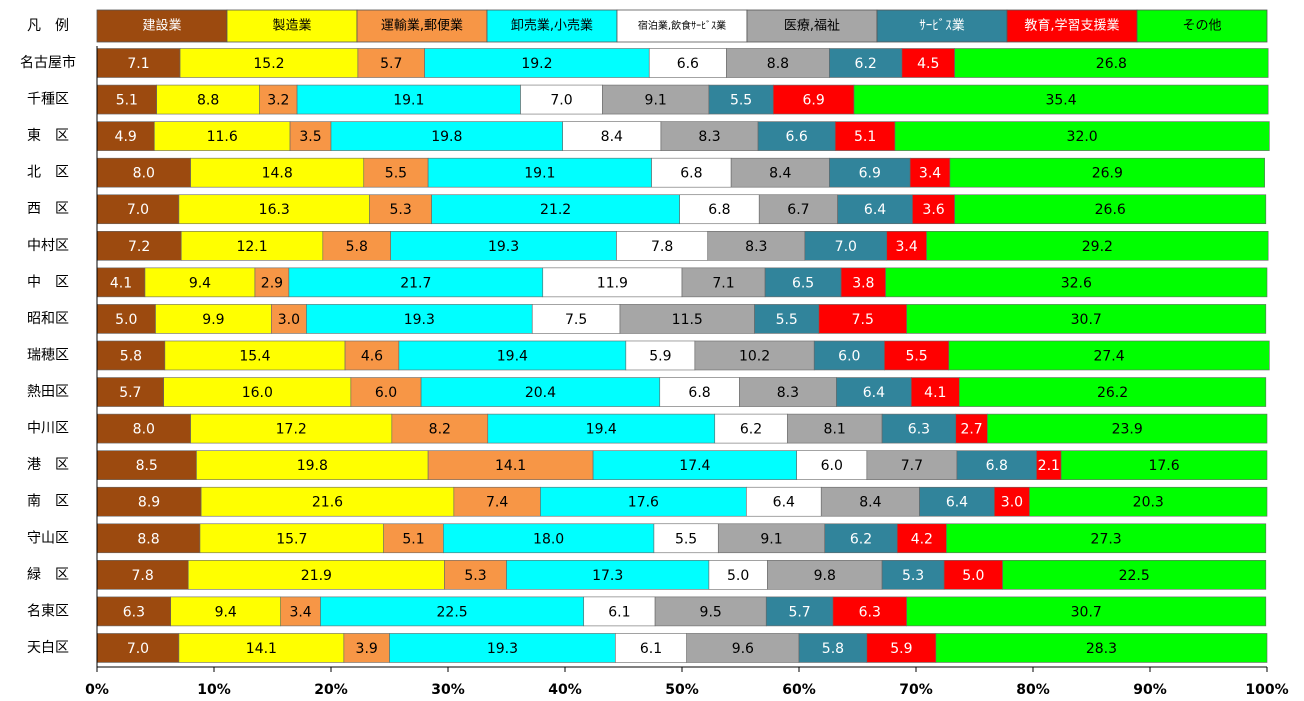 Image resolution: width=1304 pixels, height=701 pixels. Describe the element at coordinates (1106, 539) in the screenshot. I see `data-label: 27.3` at that location.